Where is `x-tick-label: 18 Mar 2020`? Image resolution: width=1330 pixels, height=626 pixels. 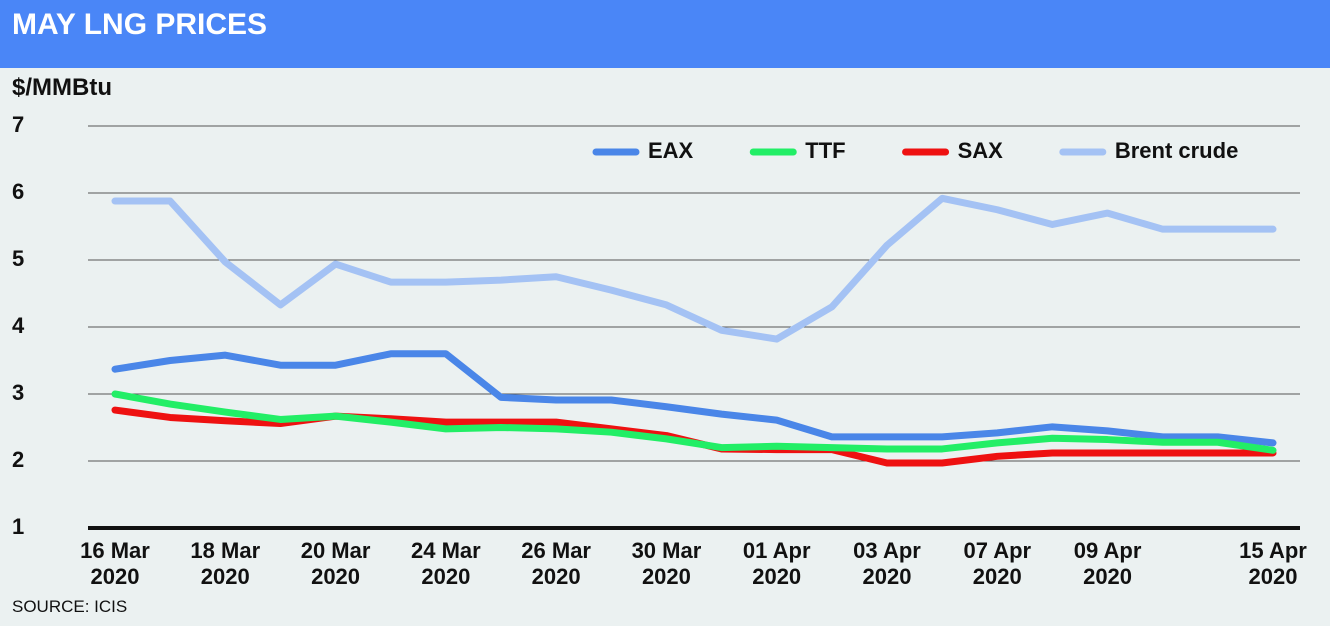 x-tick-label: 18 Mar 2020 is located at coordinates (225, 563).